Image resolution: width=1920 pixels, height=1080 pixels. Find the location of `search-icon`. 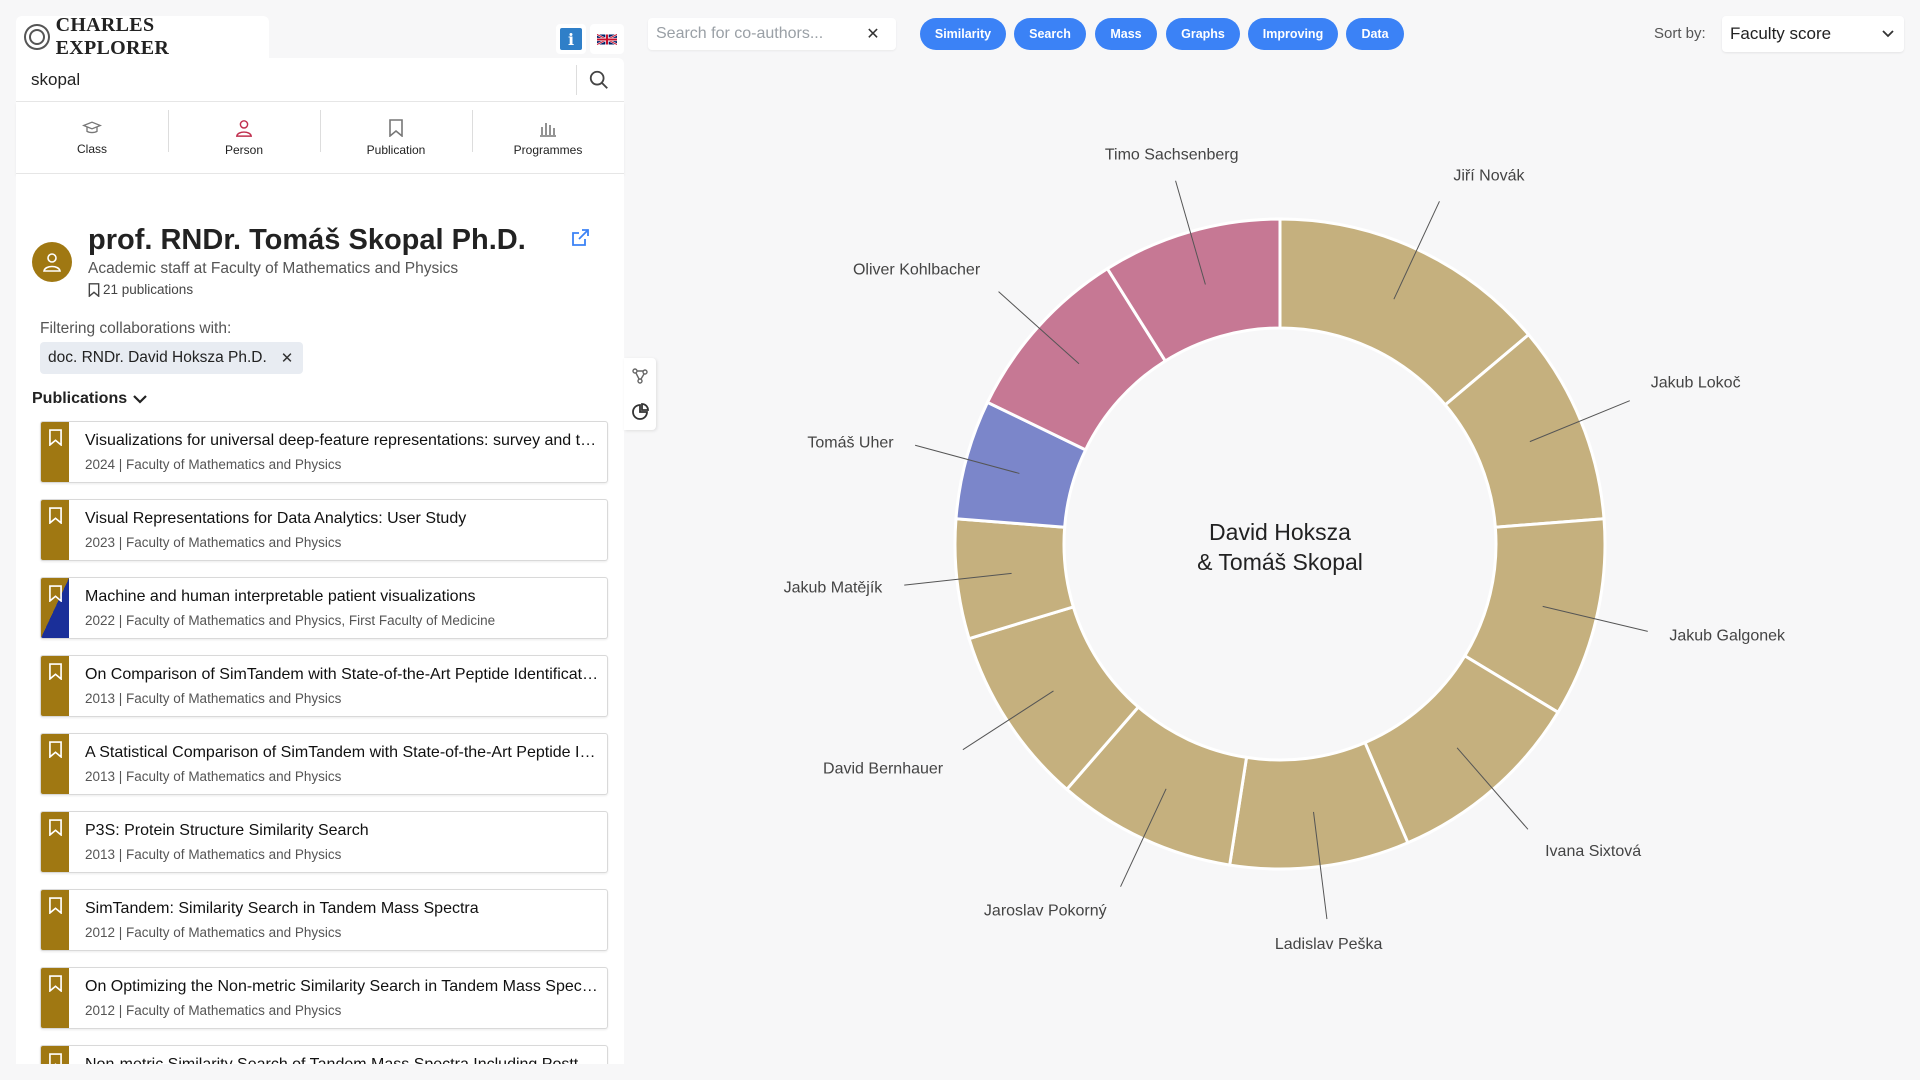

search-icon is located at coordinates (598, 79).